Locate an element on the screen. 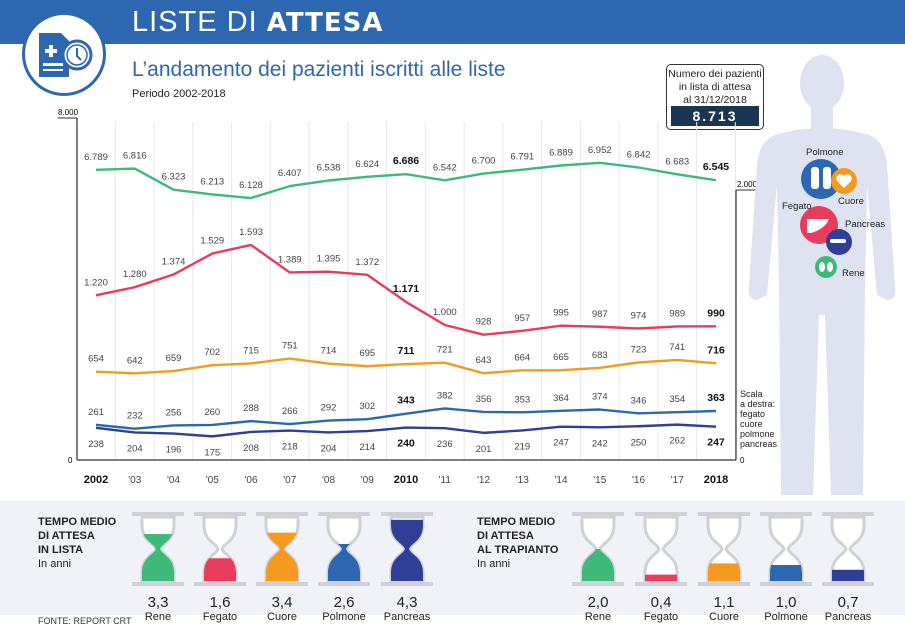 The height and width of the screenshot is (630, 905). organ-label-fegato: Fegato is located at coordinates (797, 206).